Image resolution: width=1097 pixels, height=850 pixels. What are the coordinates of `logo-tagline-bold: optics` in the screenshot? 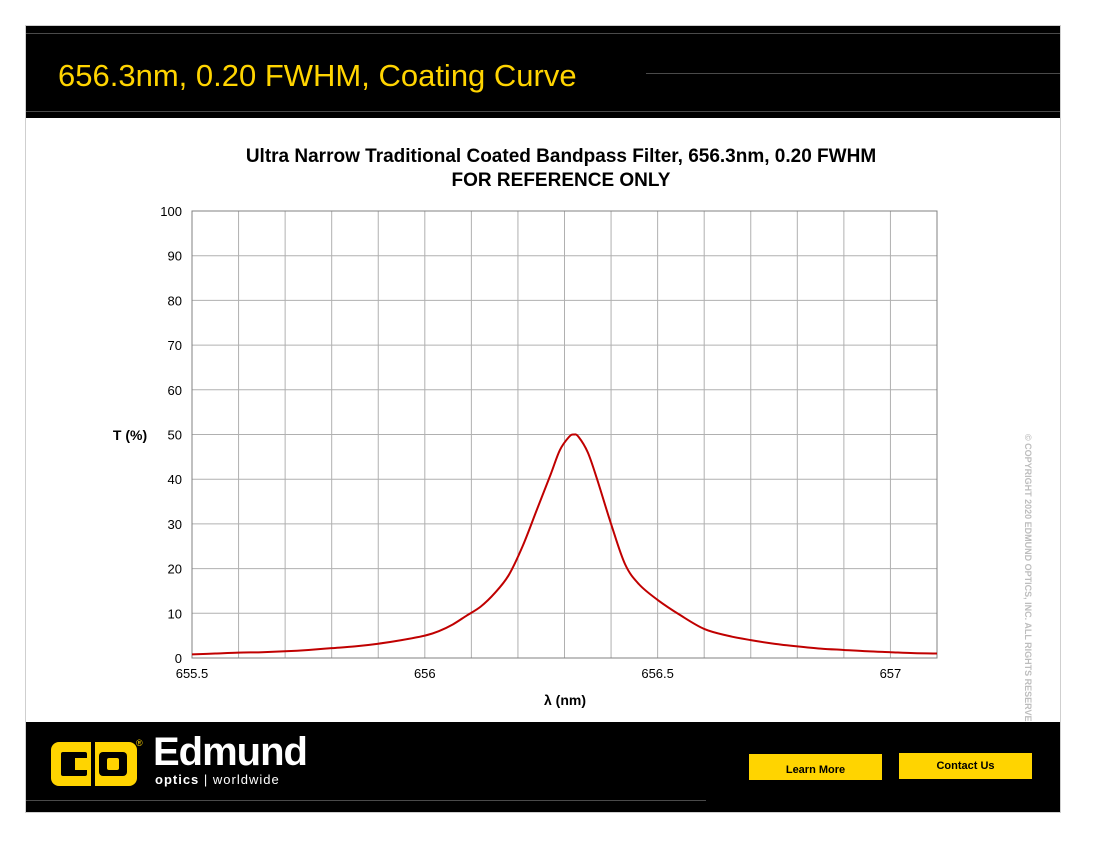 It's located at (177, 779).